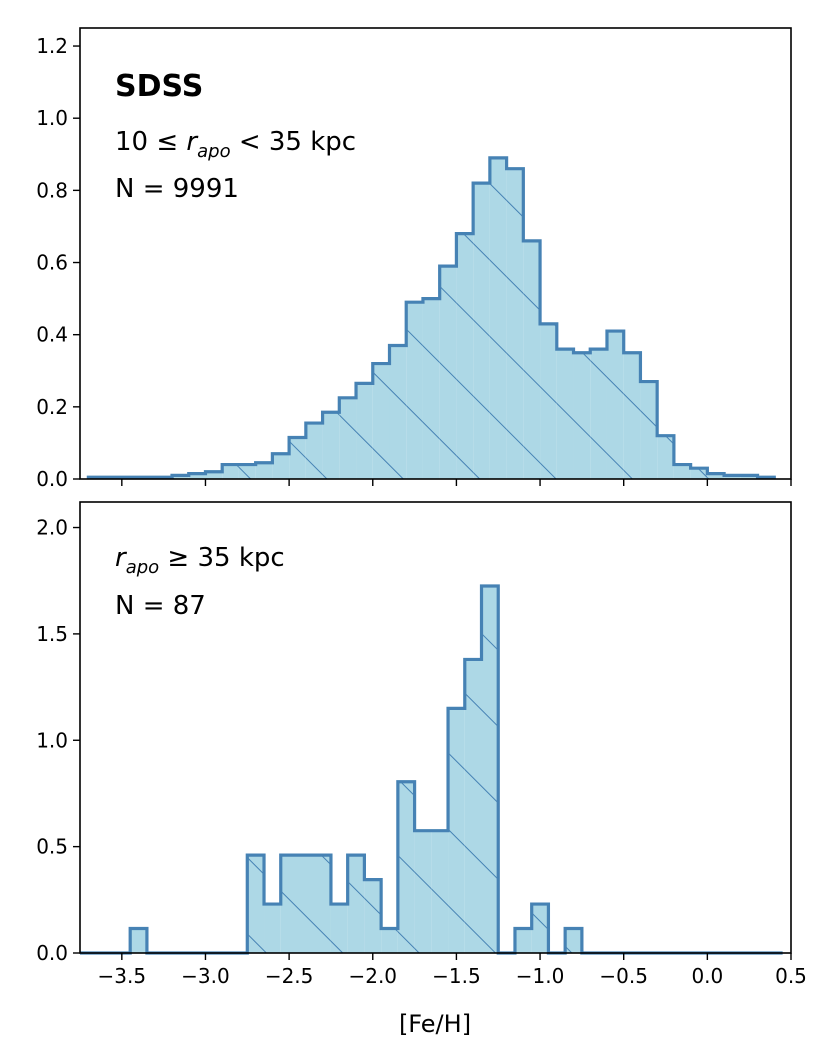  What do you see at coordinates (707, 976) in the screenshot?
I see `bottom-x-tick-label: 0.0` at bounding box center [707, 976].